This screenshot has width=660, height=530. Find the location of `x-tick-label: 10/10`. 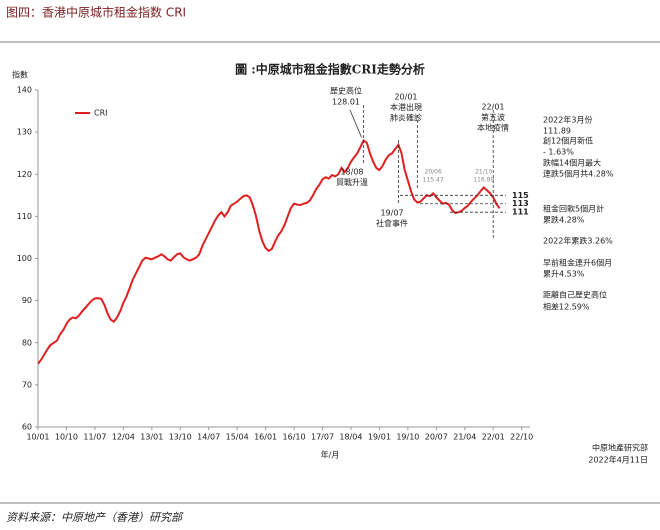

x-tick-label: 10/10 is located at coordinates (66, 437).